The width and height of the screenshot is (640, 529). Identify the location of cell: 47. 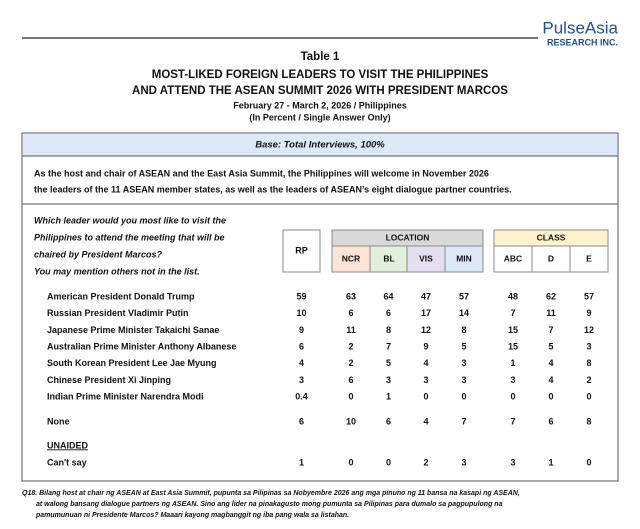
(426, 296).